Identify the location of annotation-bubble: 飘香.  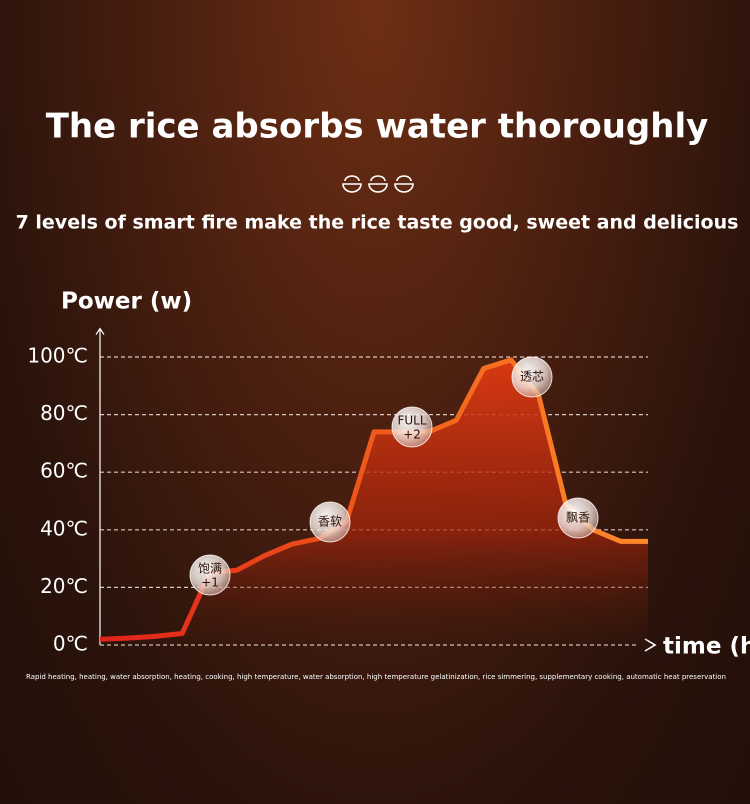
(578, 518).